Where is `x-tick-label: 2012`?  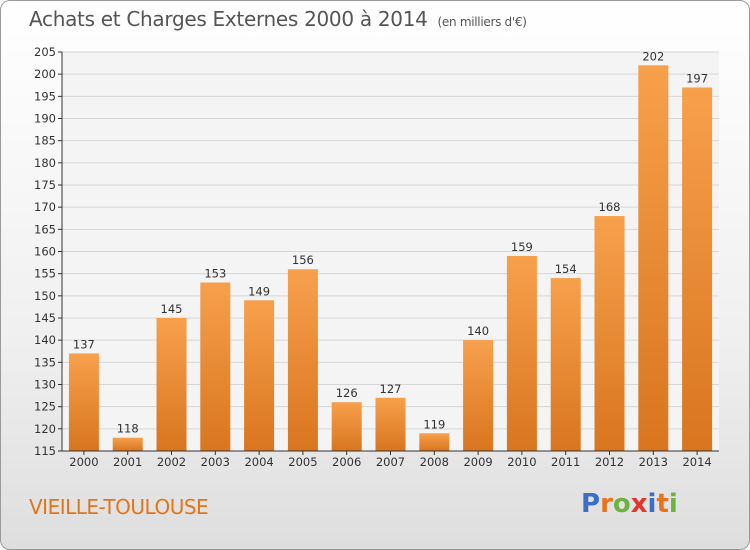 x-tick-label: 2012 is located at coordinates (609, 462).